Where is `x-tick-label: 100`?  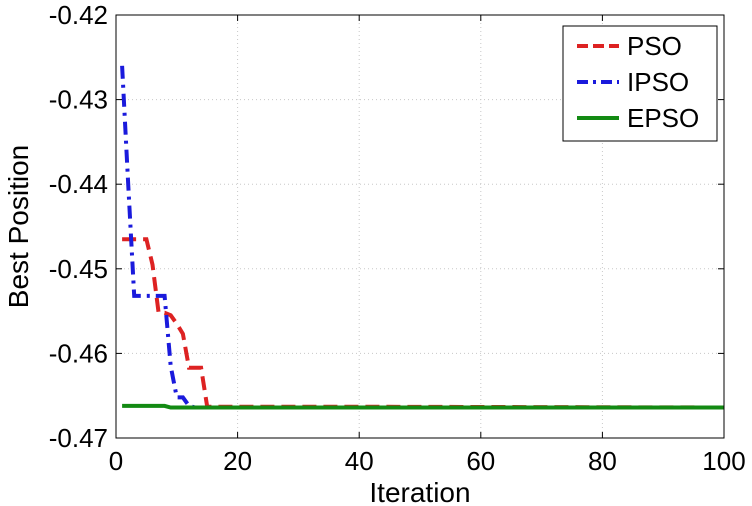 x-tick-label: 100 is located at coordinates (723, 461).